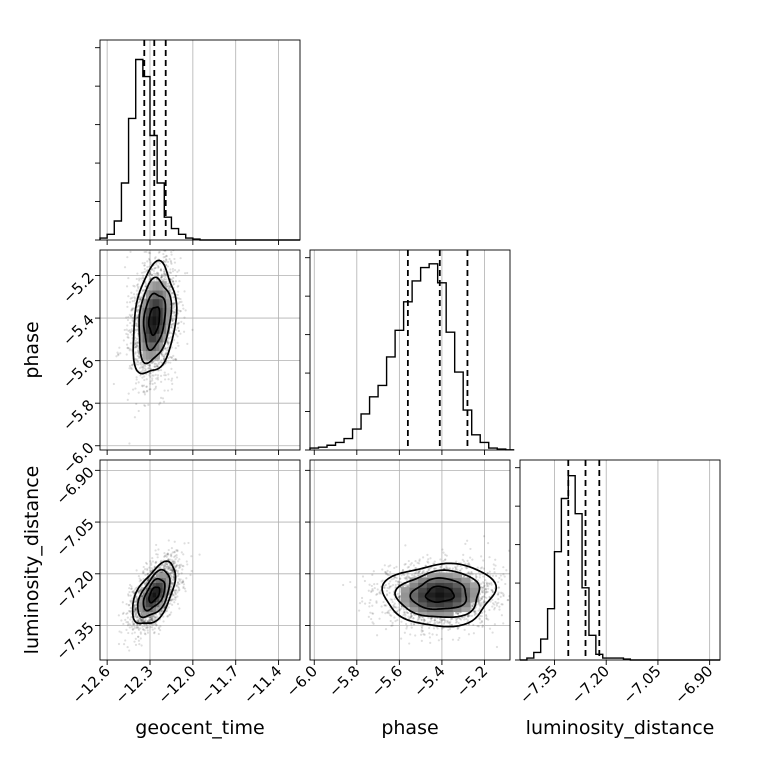  I want to click on histogram-phase, so click(412, 357).